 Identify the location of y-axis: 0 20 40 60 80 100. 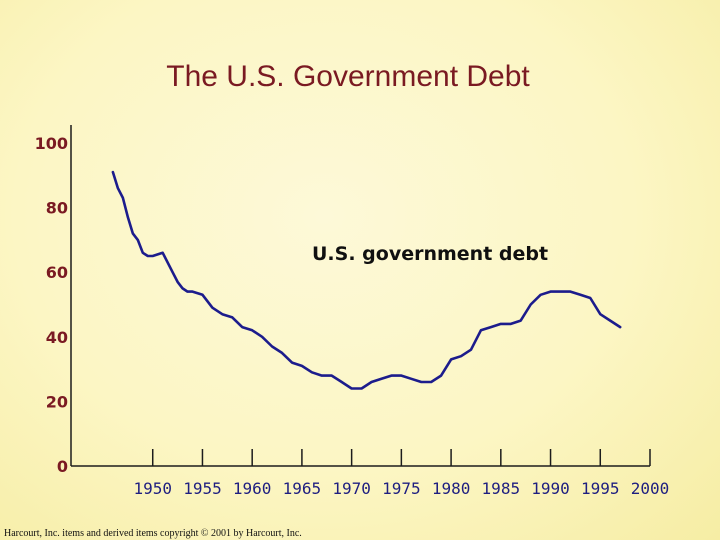
(53, 300).